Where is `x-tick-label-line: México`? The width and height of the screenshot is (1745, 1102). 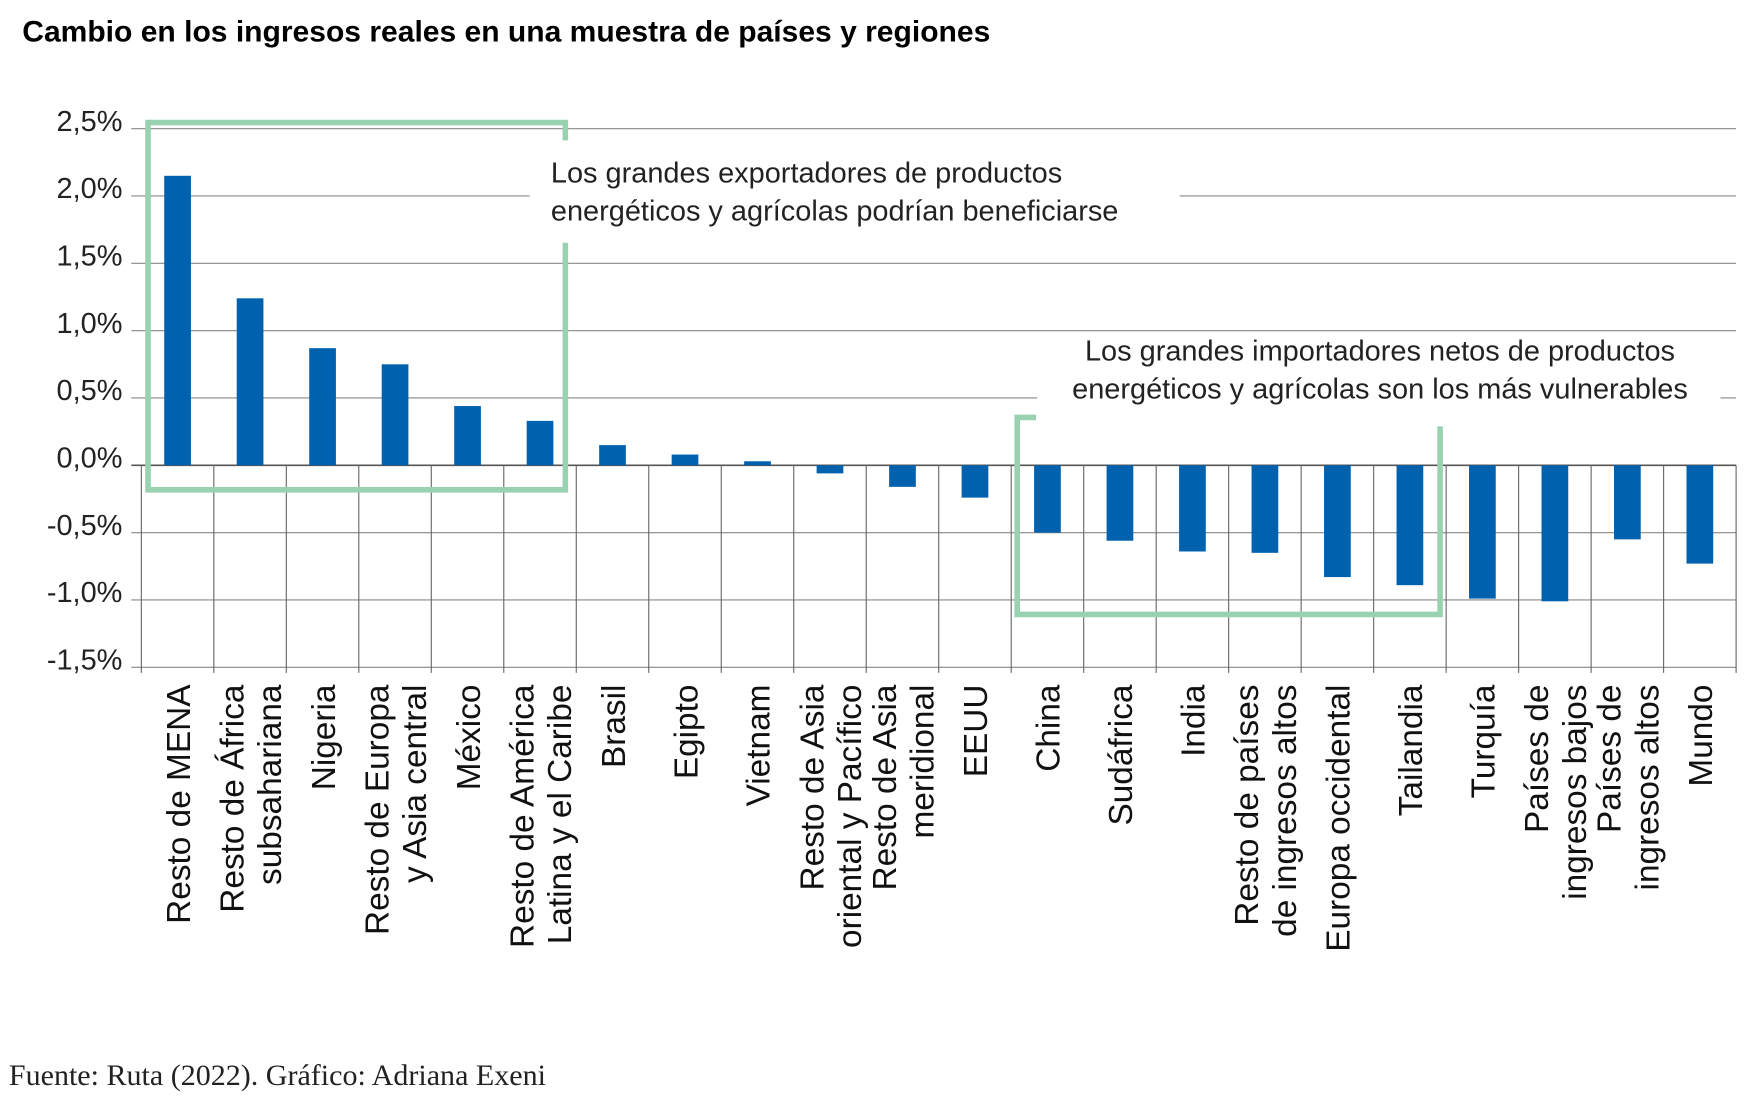 x-tick-label-line: México is located at coordinates (469, 738).